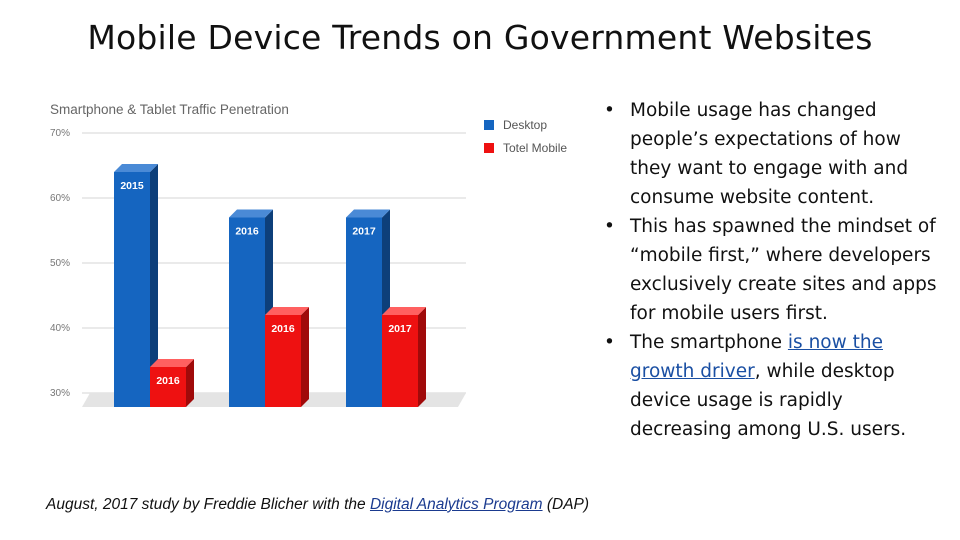 The image size is (960, 540). Describe the element at coordinates (169, 109) in the screenshot. I see `chart-title: Smartphone & Tablet Traffic Penetration` at that location.